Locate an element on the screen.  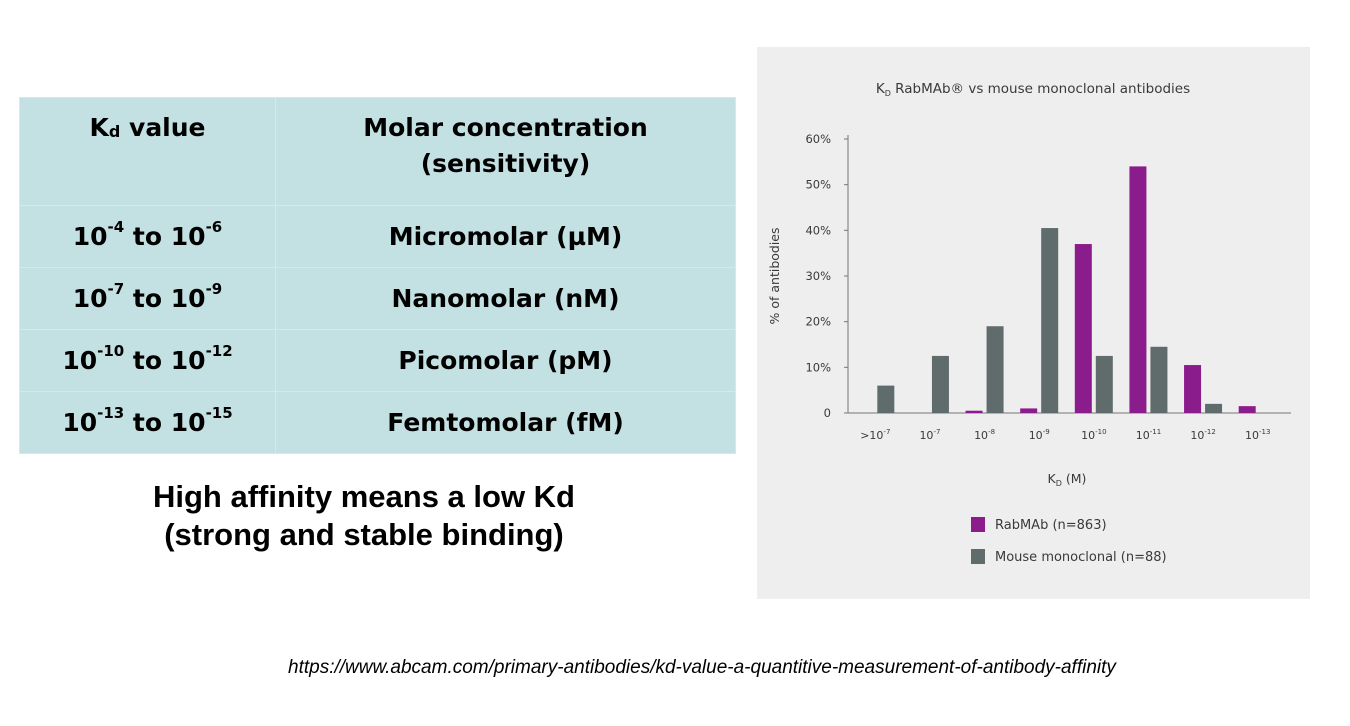
x-tick-label: 10⁻⁷ is located at coordinates (929, 435).